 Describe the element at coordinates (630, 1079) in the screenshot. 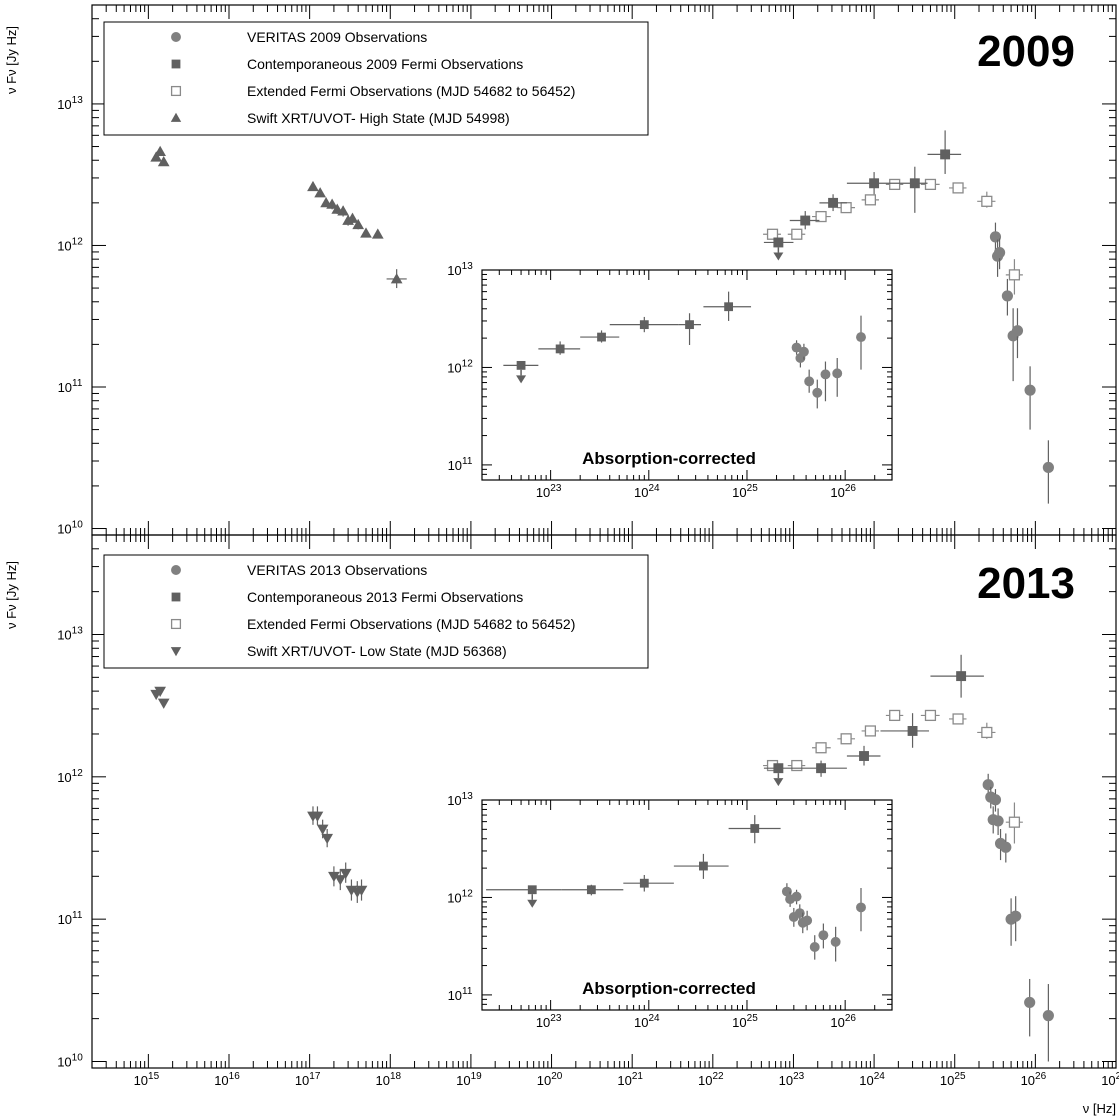

I see `x-tick-label: 1021` at that location.